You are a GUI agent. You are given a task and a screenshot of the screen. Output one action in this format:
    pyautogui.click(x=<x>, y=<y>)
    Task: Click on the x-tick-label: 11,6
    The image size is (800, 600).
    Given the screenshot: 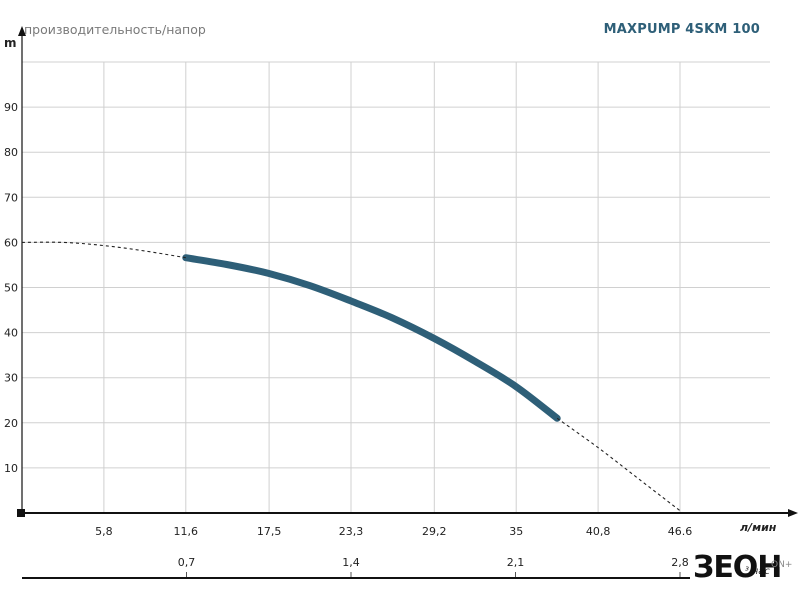 What is the action you would take?
    pyautogui.click(x=186, y=531)
    